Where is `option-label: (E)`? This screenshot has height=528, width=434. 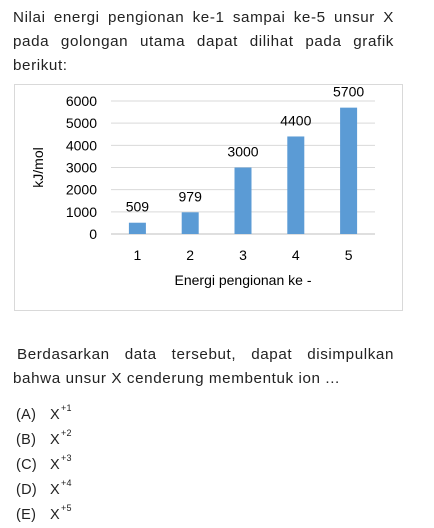 option-label: (E) is located at coordinates (26, 515).